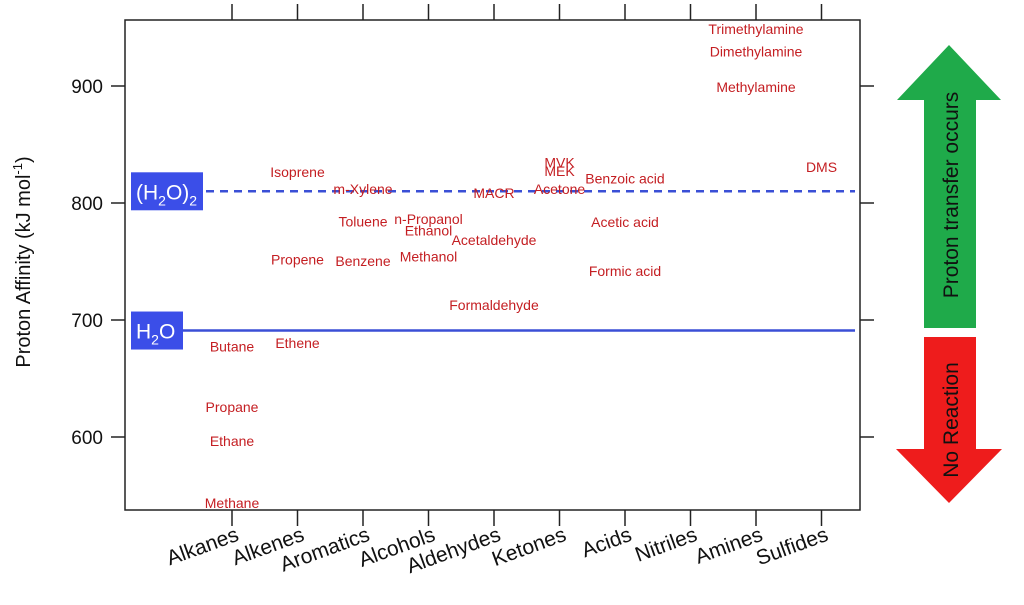  I want to click on point-isoprene: Isoprene, so click(297, 172).